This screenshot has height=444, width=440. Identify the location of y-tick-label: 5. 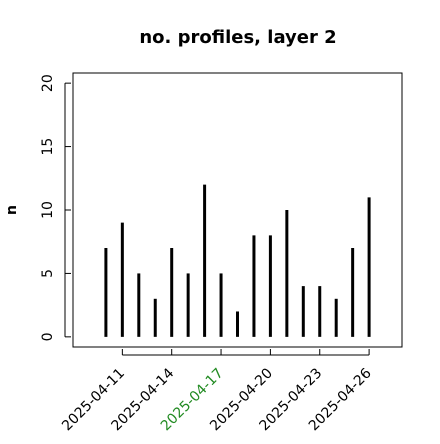
(48, 273).